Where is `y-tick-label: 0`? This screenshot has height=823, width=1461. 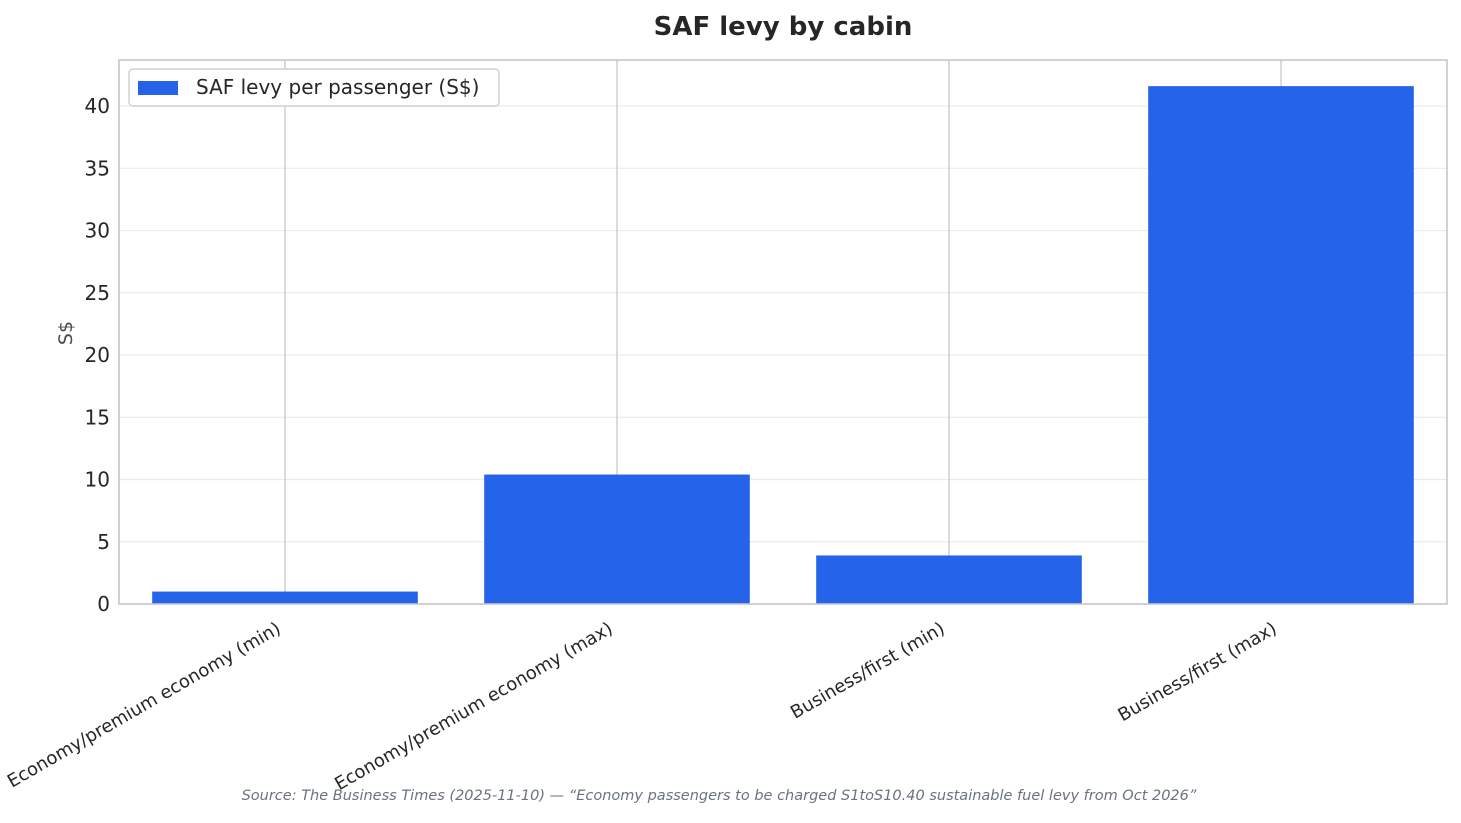
y-tick-label: 0 is located at coordinates (103, 604).